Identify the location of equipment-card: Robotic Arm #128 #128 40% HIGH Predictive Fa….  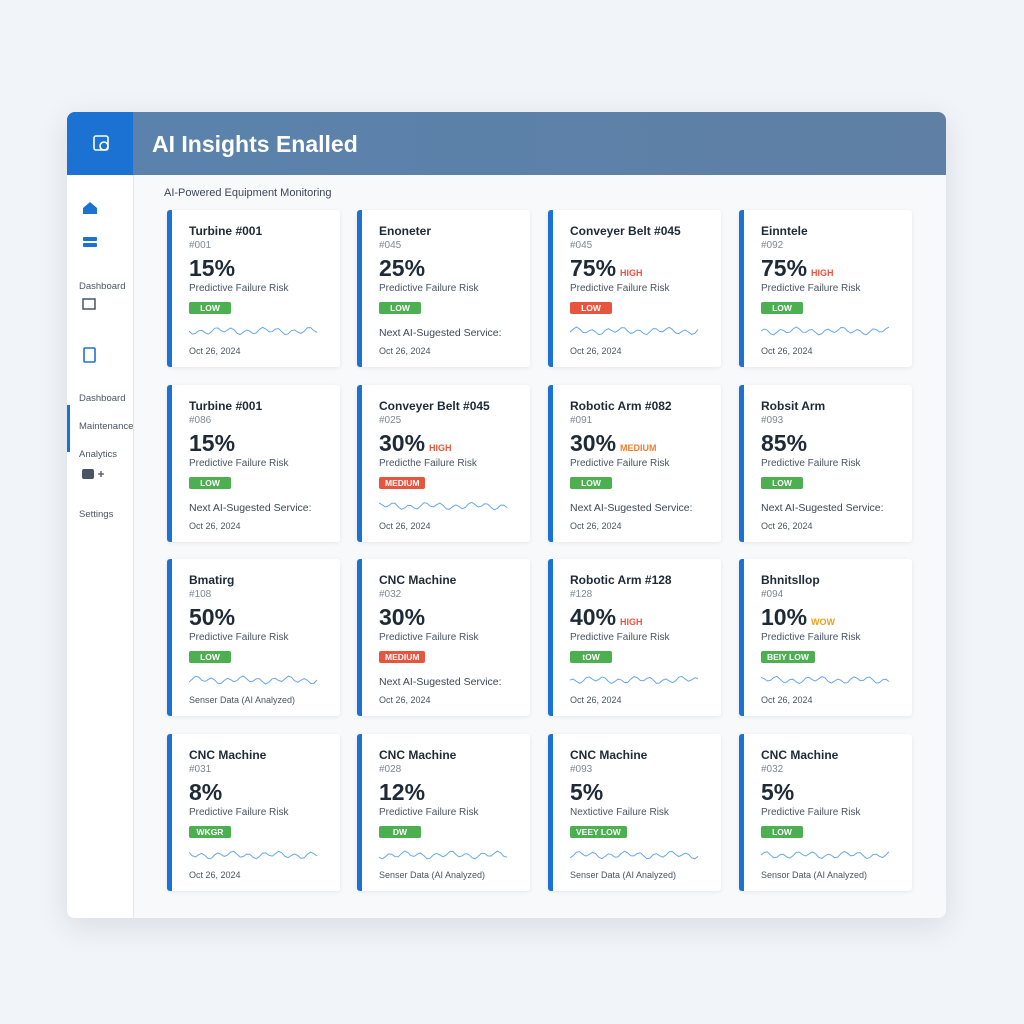
(634, 637).